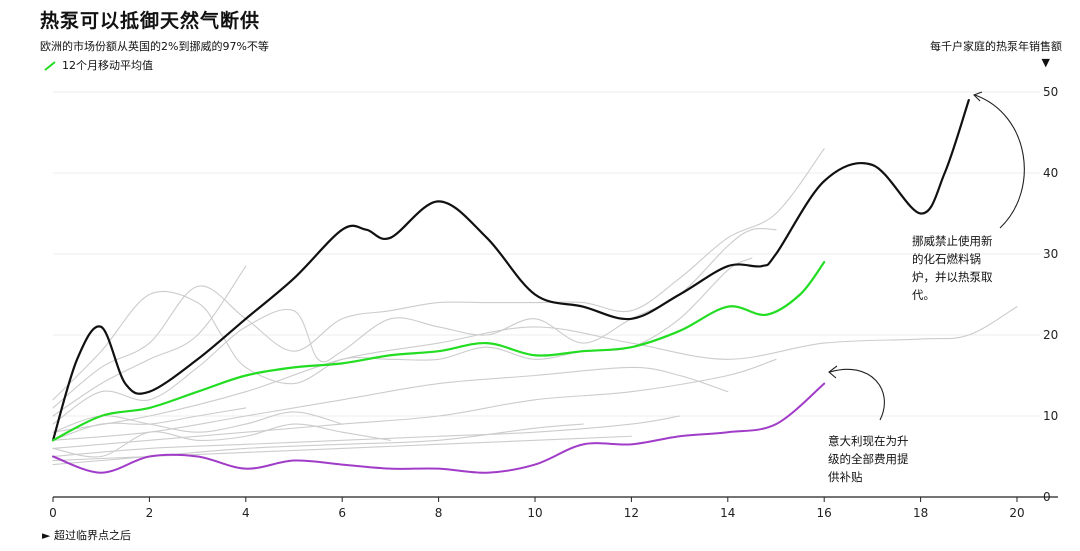  What do you see at coordinates (824, 513) in the screenshot?
I see `x-tick-label: 16` at bounding box center [824, 513].